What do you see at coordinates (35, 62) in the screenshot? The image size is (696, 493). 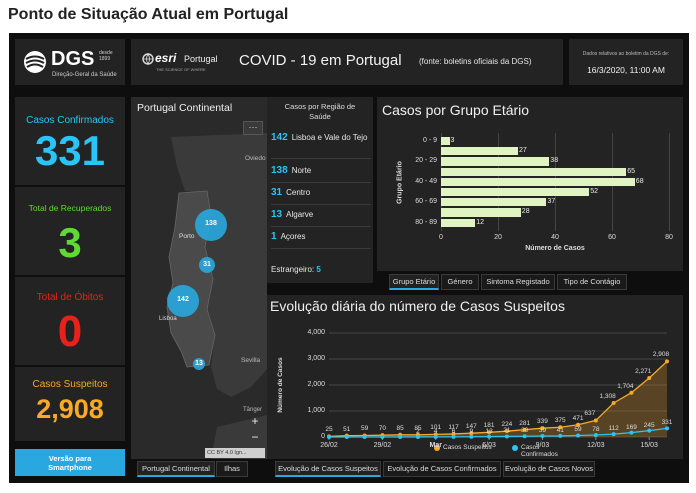 I see `dgs-logo-icon` at bounding box center [35, 62].